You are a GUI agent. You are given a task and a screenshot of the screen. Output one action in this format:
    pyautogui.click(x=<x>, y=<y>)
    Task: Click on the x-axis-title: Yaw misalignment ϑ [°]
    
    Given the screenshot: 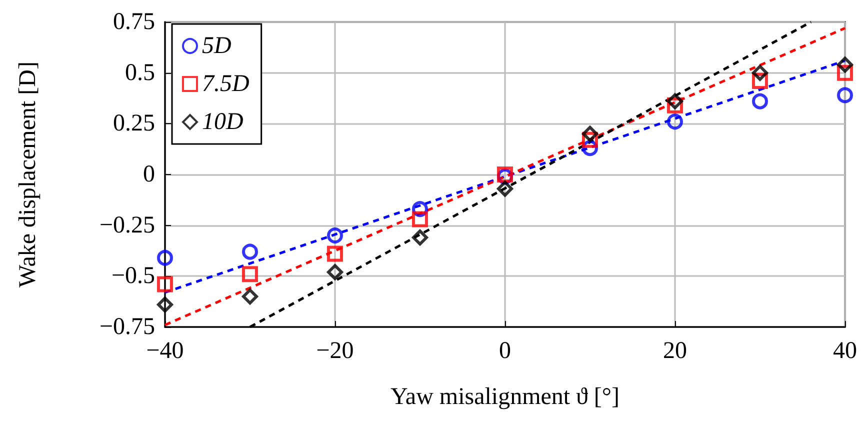 What is the action you would take?
    pyautogui.click(x=505, y=397)
    